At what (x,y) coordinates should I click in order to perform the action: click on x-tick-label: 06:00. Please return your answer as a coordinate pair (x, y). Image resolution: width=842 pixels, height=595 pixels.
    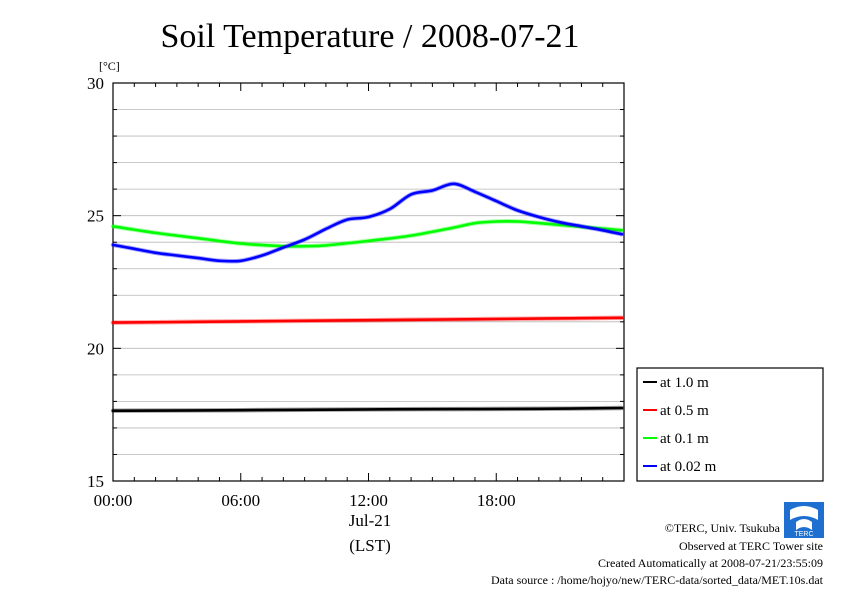
    Looking at the image, I should click on (240, 500).